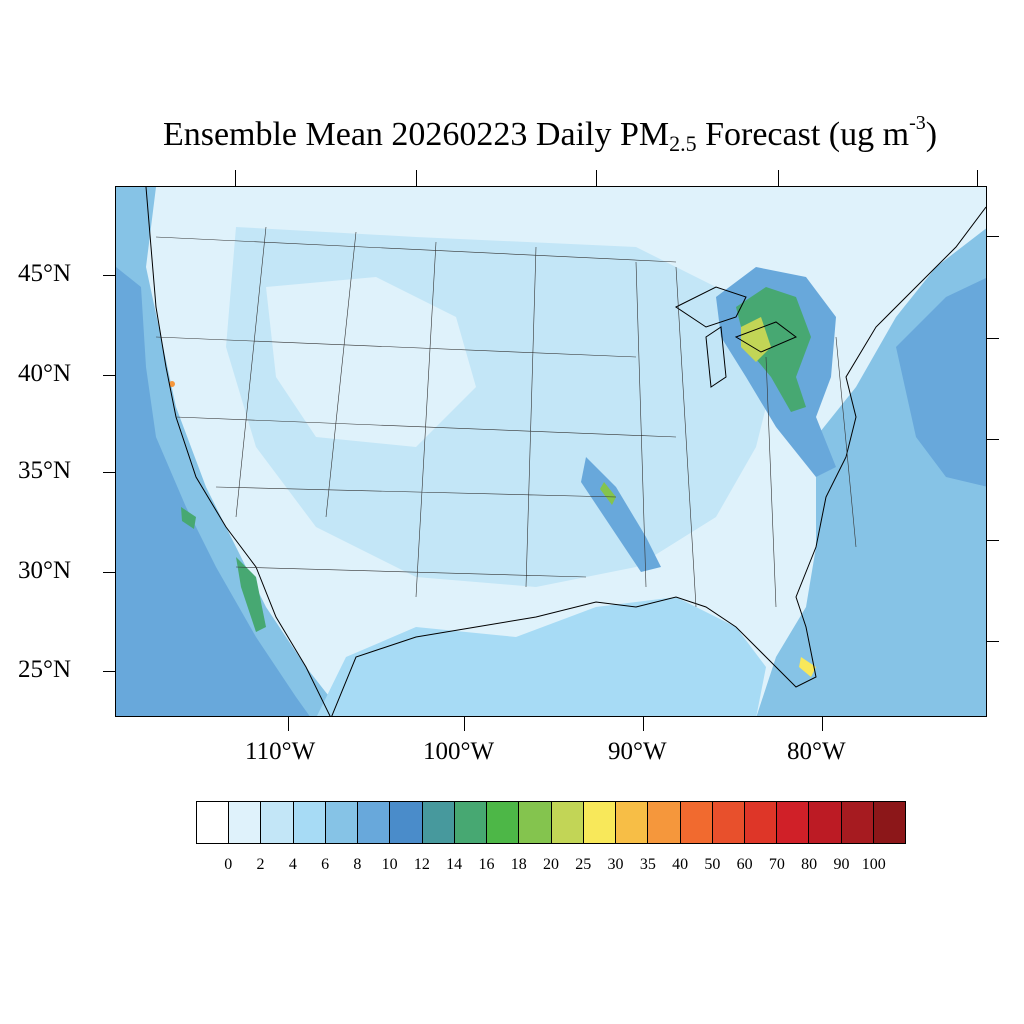  What do you see at coordinates (841, 864) in the screenshot?
I see `colorbar-label: 90` at bounding box center [841, 864].